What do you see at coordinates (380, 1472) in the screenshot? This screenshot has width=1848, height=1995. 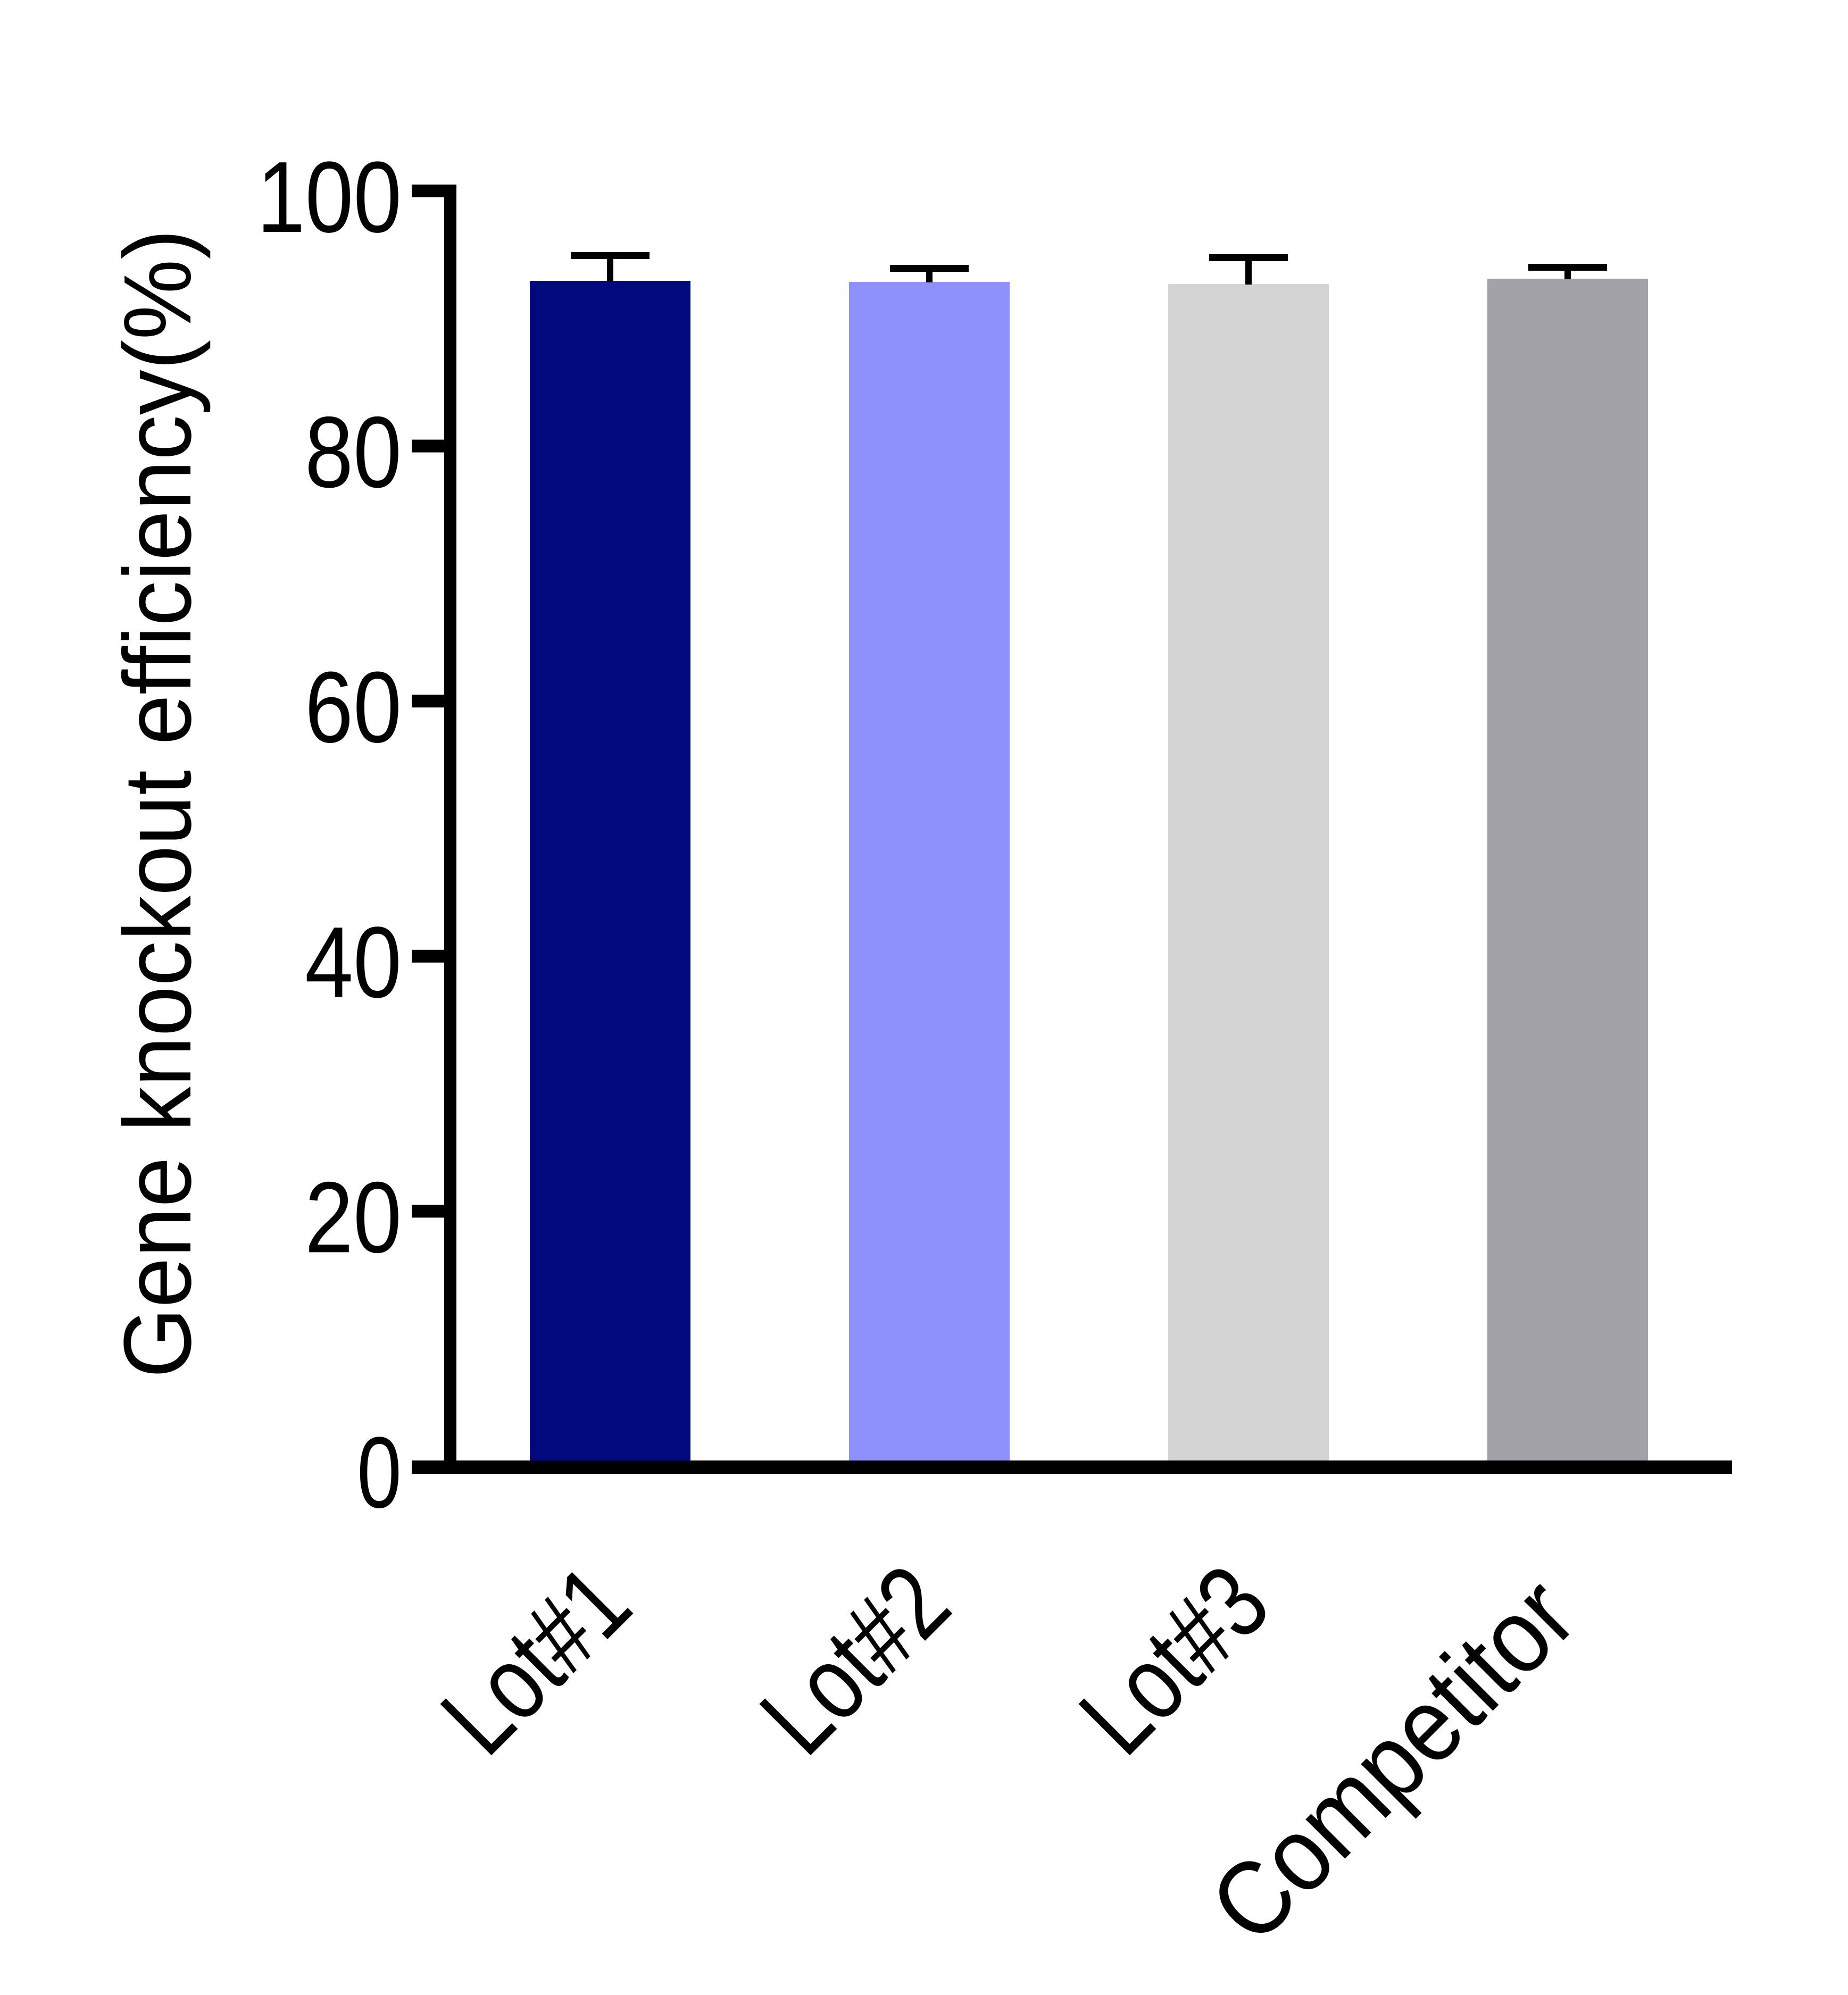 I see `svg-text: 0` at bounding box center [380, 1472].